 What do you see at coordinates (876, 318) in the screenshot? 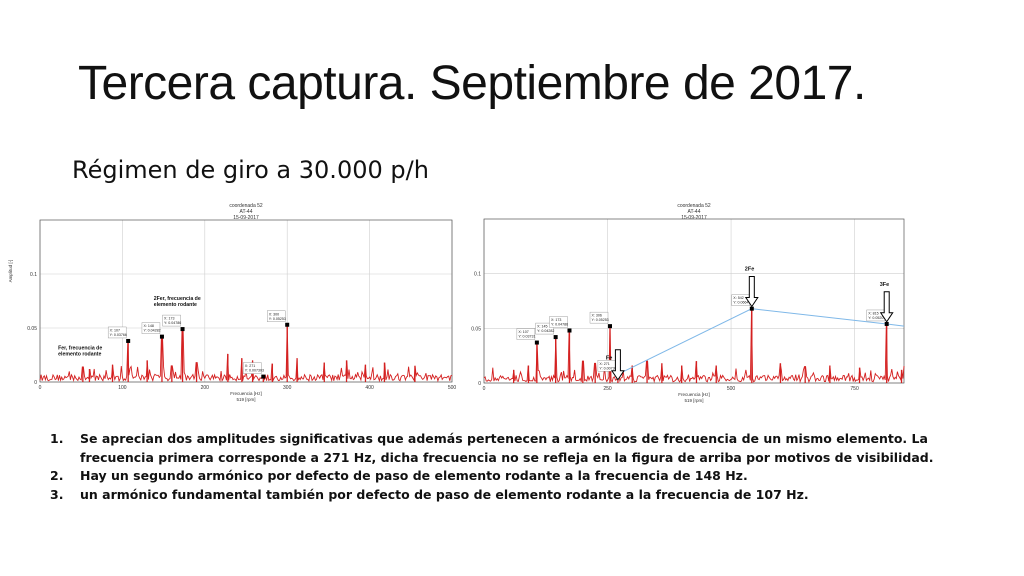
I see `cursor-label: Y: 0.05209` at bounding box center [876, 318].